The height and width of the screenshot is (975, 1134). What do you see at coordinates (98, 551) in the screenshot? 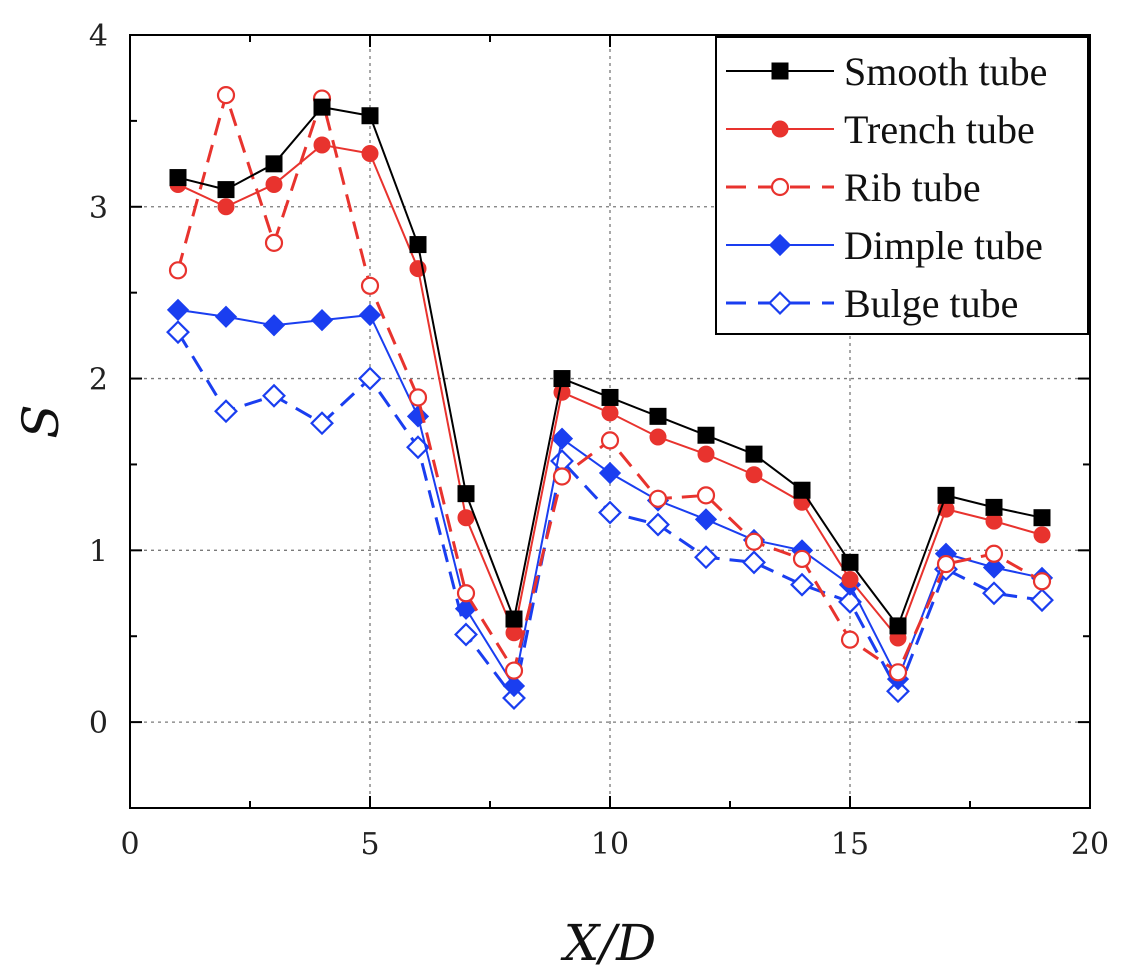
I see `y-tick-label: 1` at bounding box center [98, 551].